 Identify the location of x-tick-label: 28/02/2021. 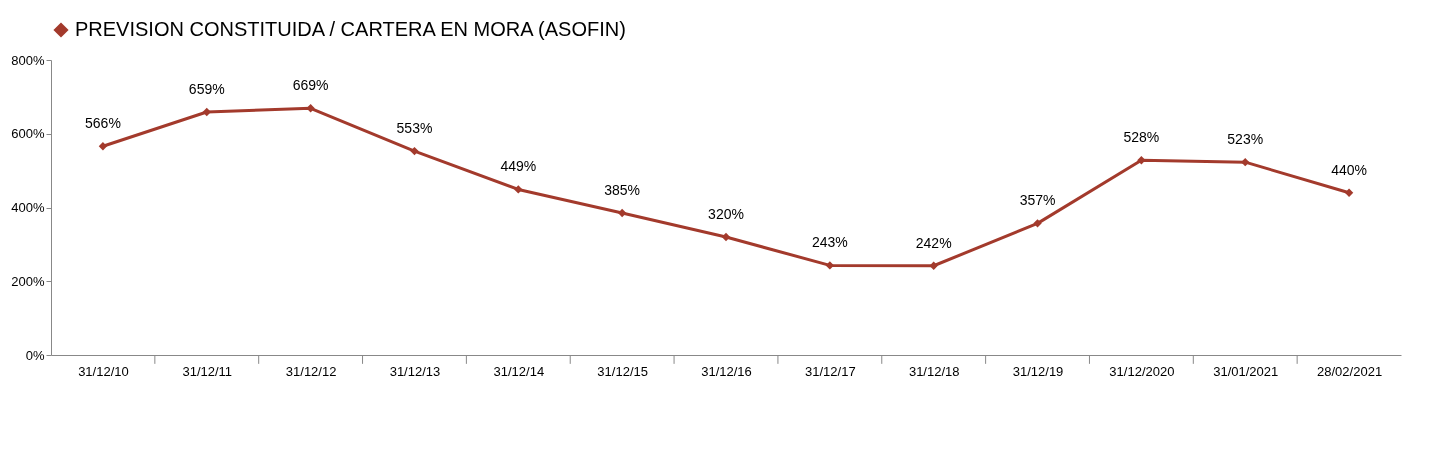
(1350, 371).